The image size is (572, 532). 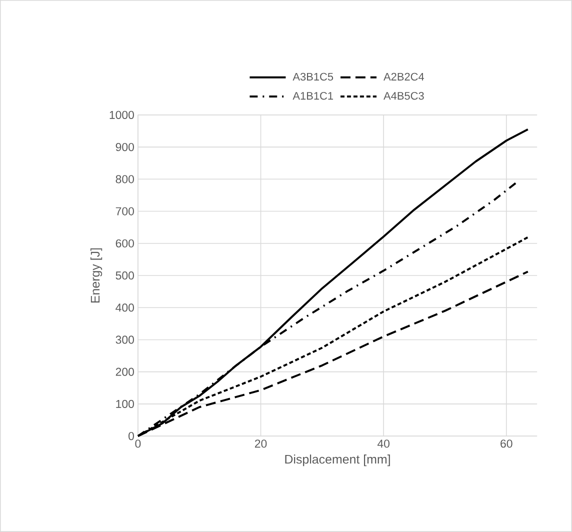 I want to click on y-tick-label: 400, so click(x=125, y=308).